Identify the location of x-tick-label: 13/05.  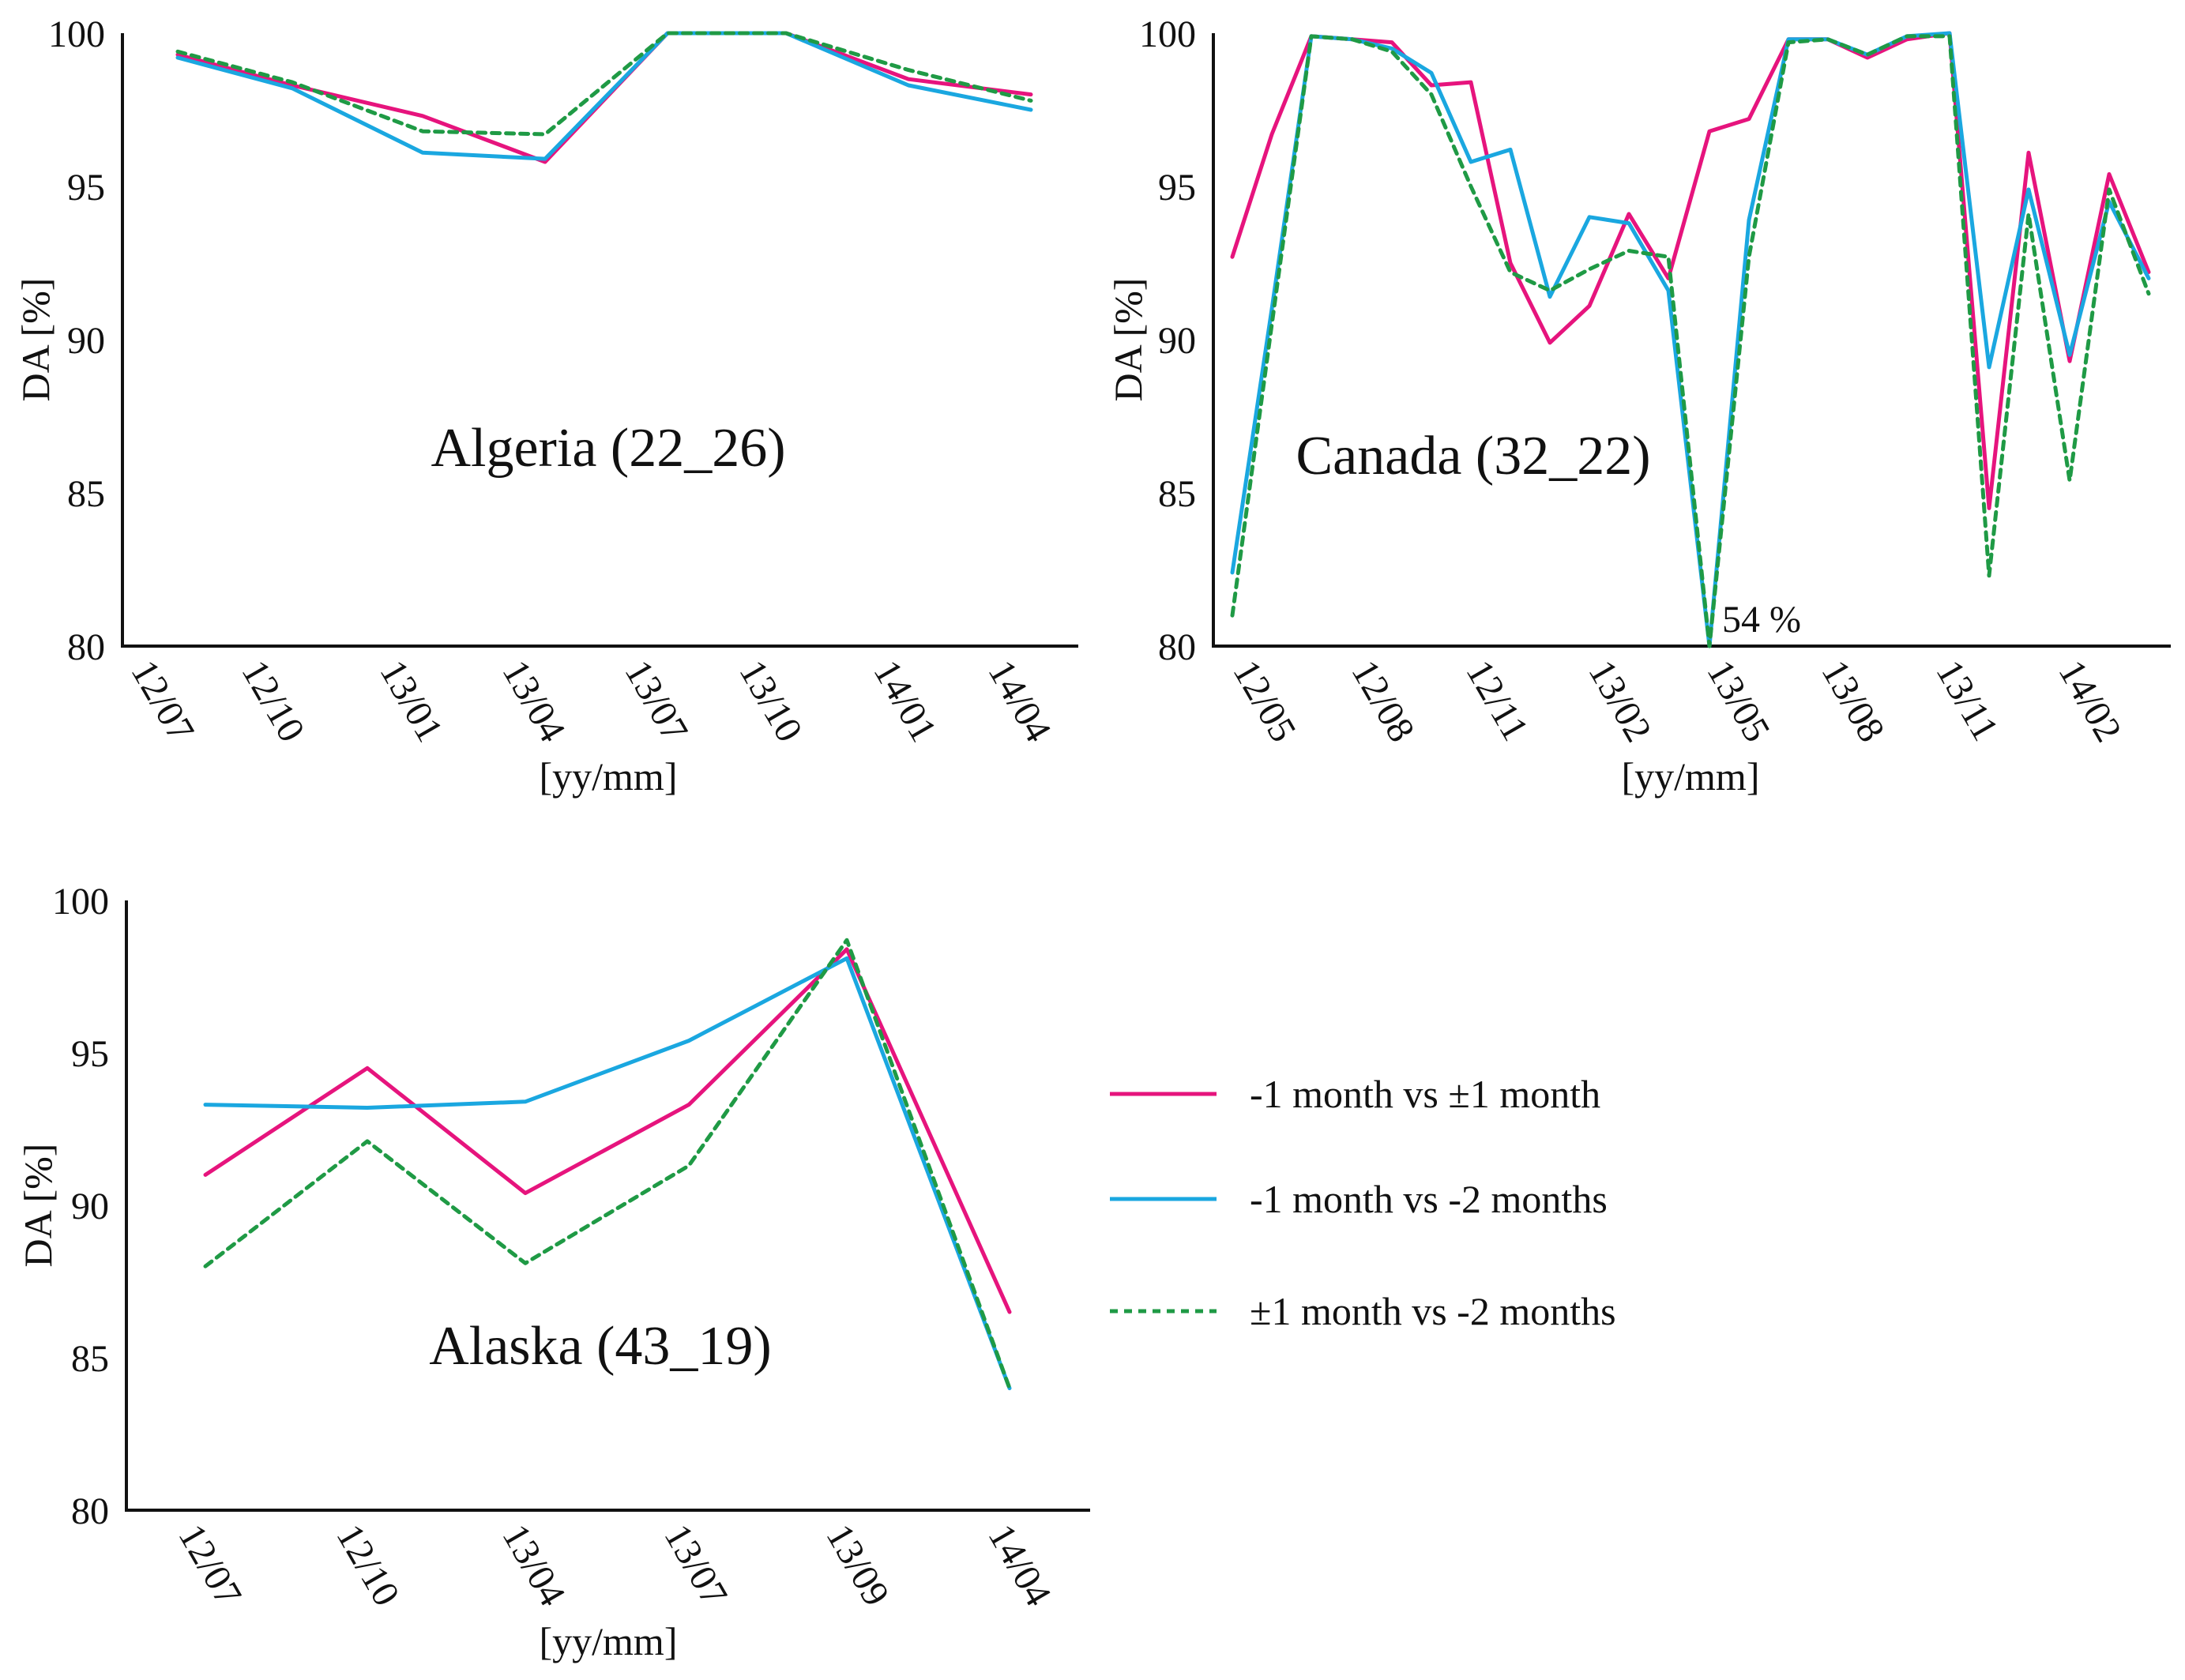
(1738, 701).